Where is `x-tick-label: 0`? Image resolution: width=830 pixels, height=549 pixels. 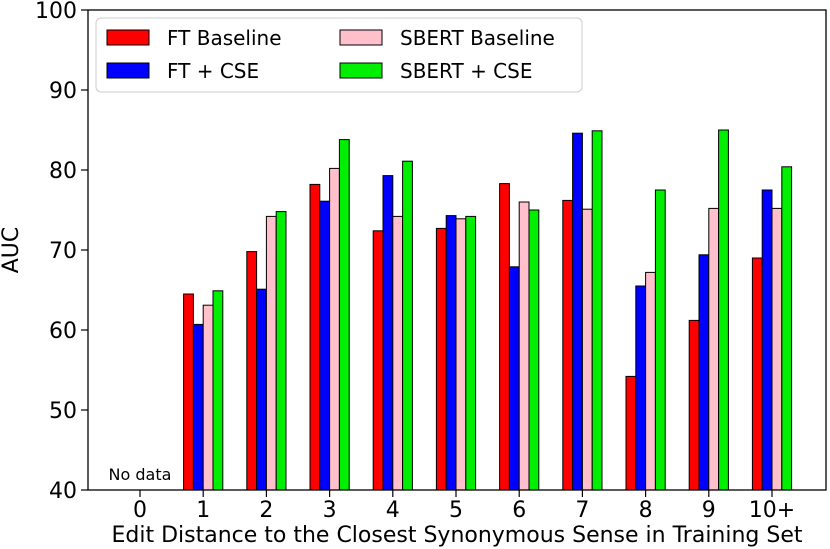
x-tick-label: 0 is located at coordinates (140, 510).